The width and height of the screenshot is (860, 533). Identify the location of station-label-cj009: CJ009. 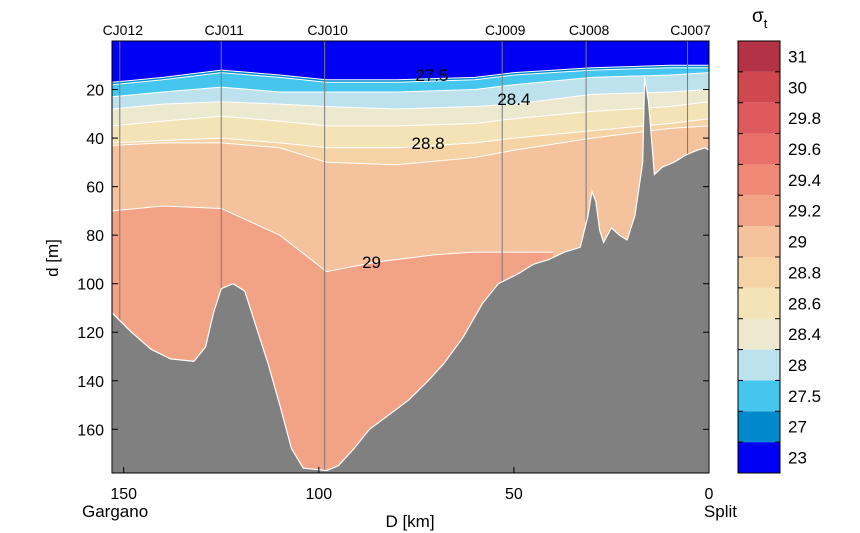
(505, 30).